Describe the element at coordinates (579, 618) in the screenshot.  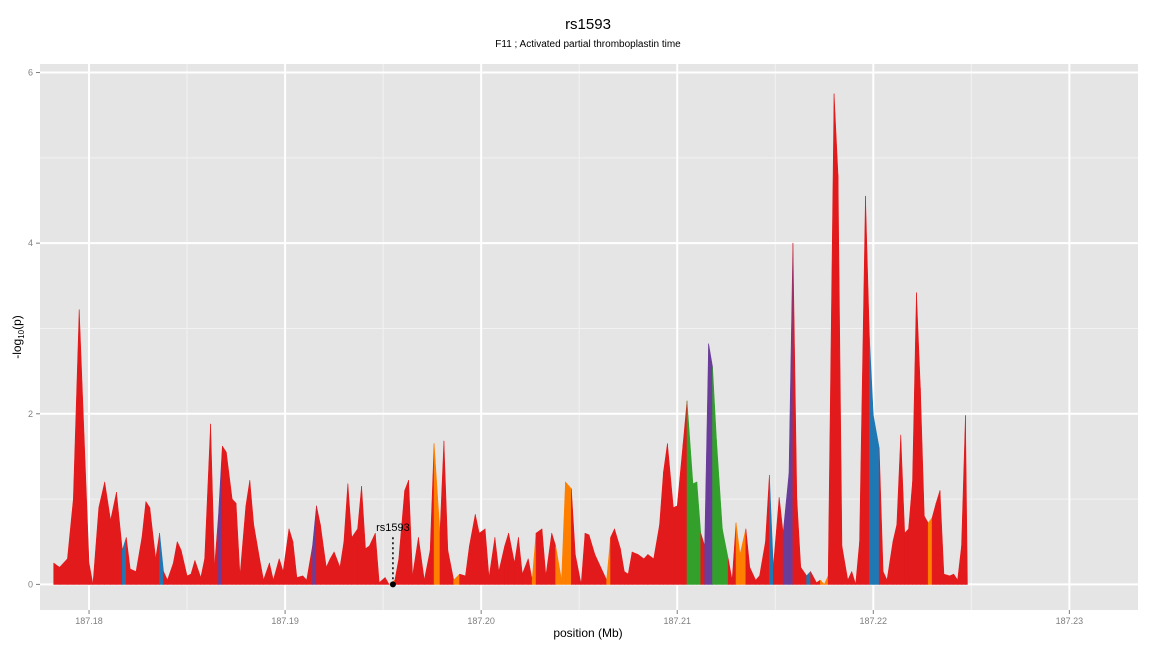
I see `x-axis-ticks: 187.18 187.19 187.20 187.21 187.22 187.23` at that location.